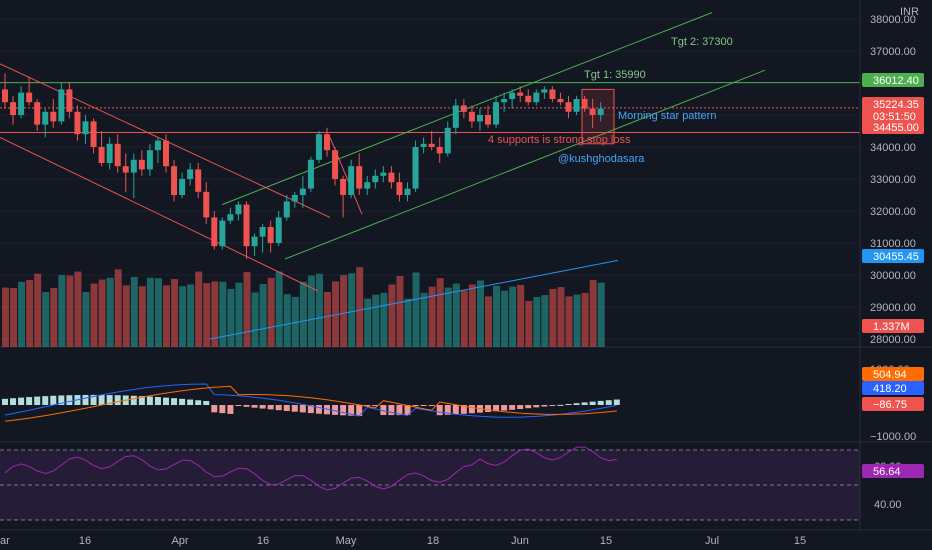 The image size is (932, 550). I want to click on time-label: 16, so click(263, 541).